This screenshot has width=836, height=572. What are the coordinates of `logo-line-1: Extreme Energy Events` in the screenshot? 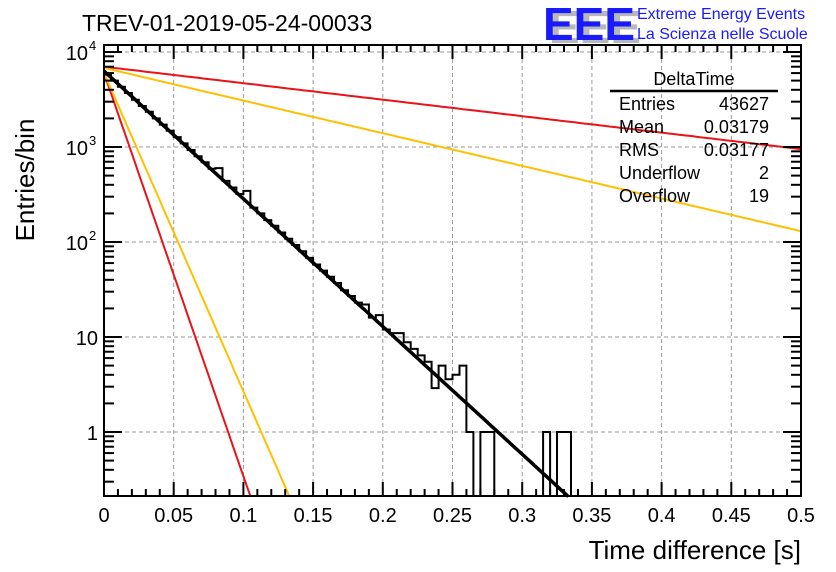 It's located at (721, 14).